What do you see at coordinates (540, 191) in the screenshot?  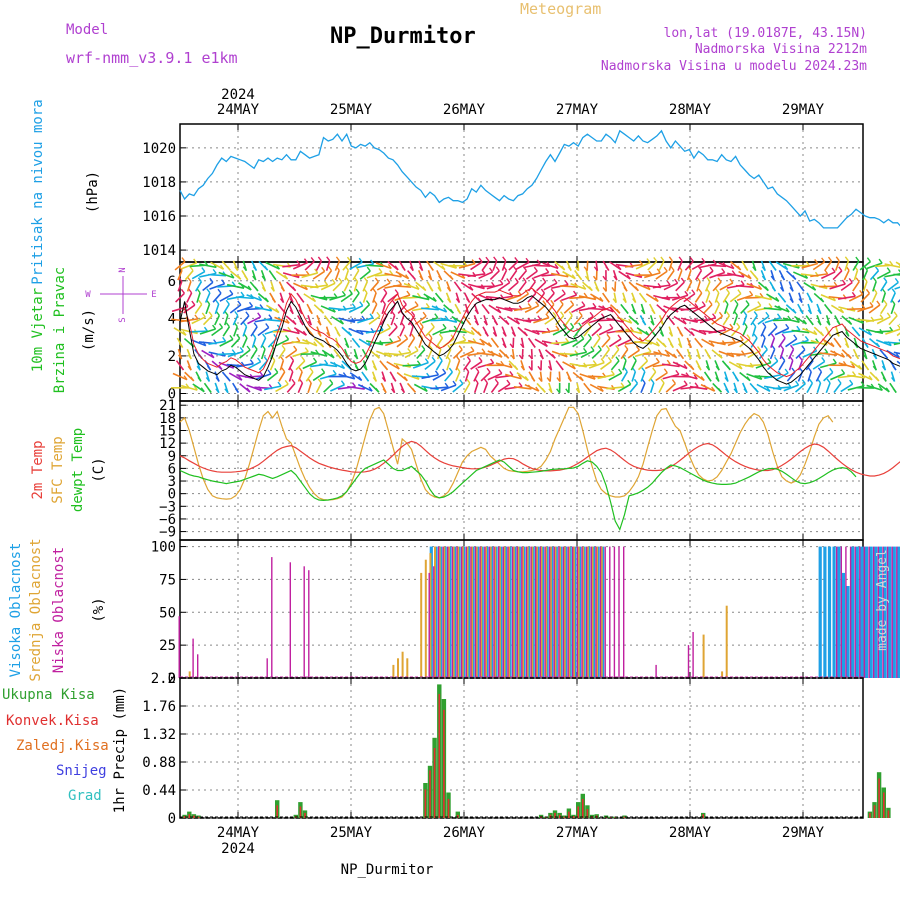 I see `pressure-line` at bounding box center [540, 191].